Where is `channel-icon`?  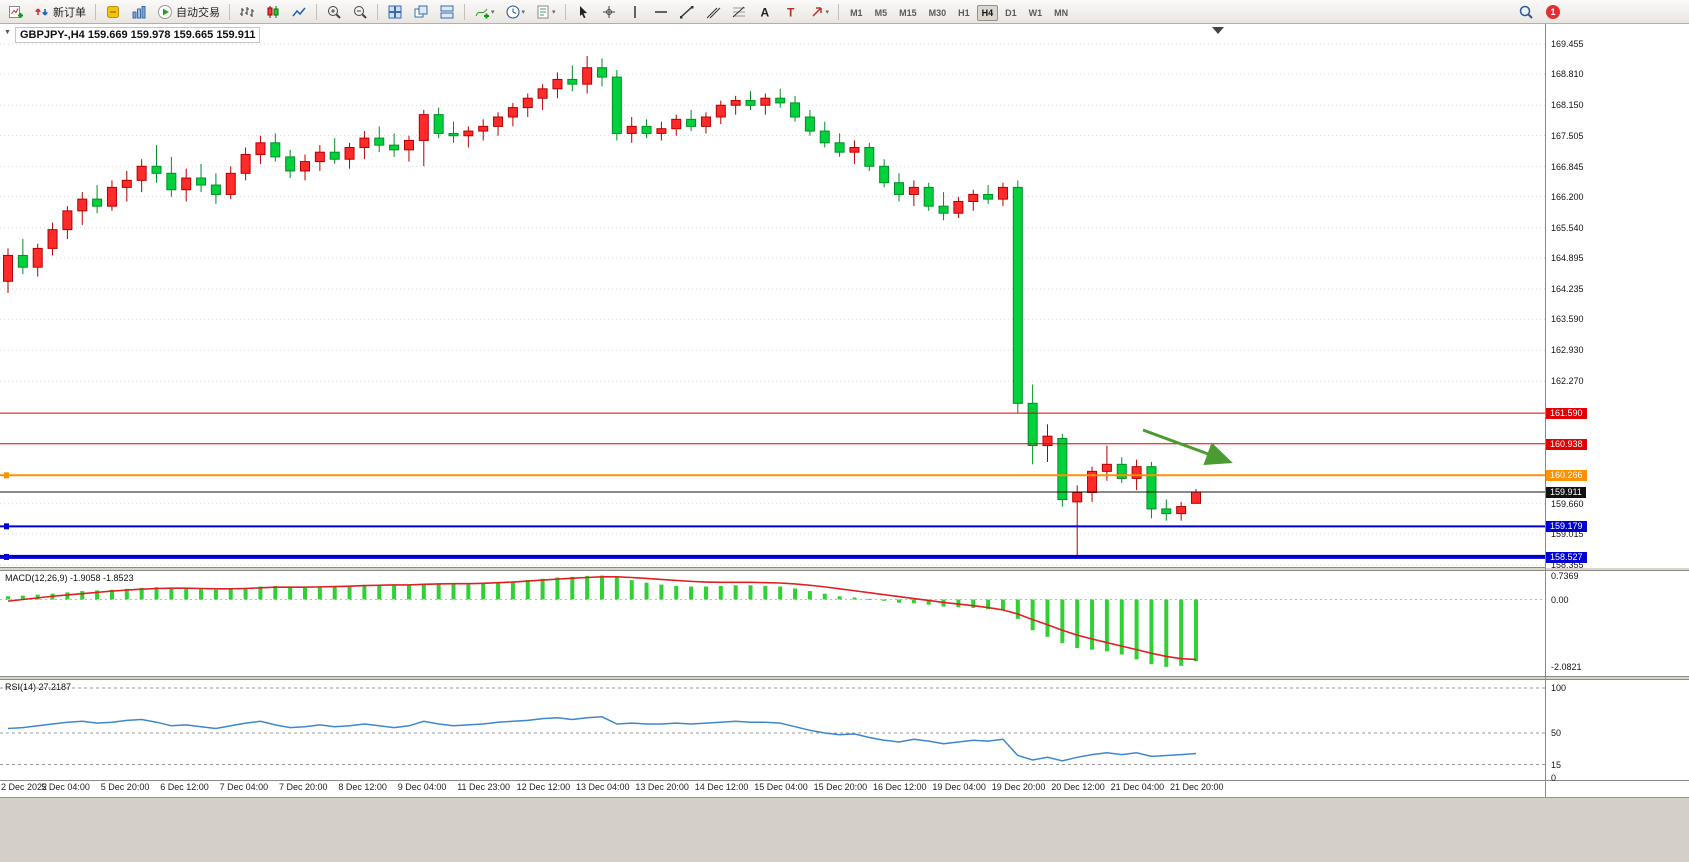 channel-icon is located at coordinates (713, 12).